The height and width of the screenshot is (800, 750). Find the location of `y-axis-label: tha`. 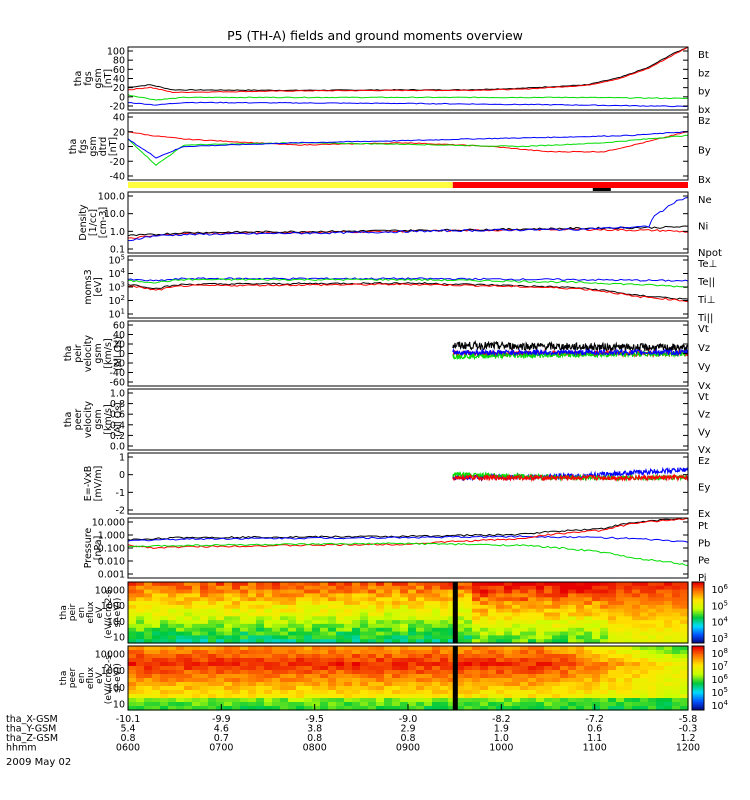

y-axis-label: tha is located at coordinates (68, 354).